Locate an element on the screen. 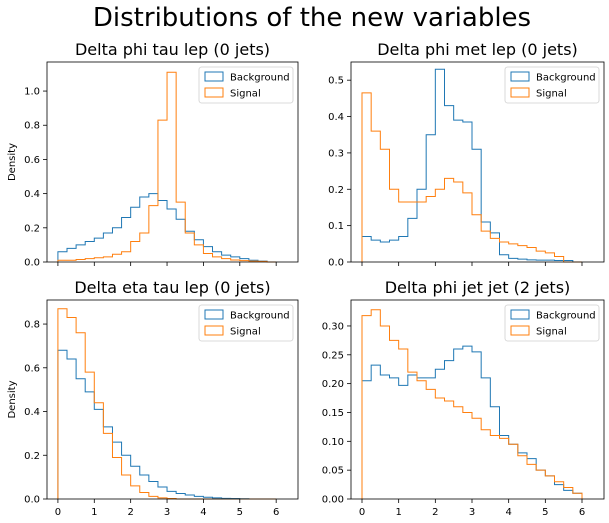 Image resolution: width=609 pixels, height=523 pixels. chart-title: Delta eta tau lep (0 jets) is located at coordinates (172, 287).